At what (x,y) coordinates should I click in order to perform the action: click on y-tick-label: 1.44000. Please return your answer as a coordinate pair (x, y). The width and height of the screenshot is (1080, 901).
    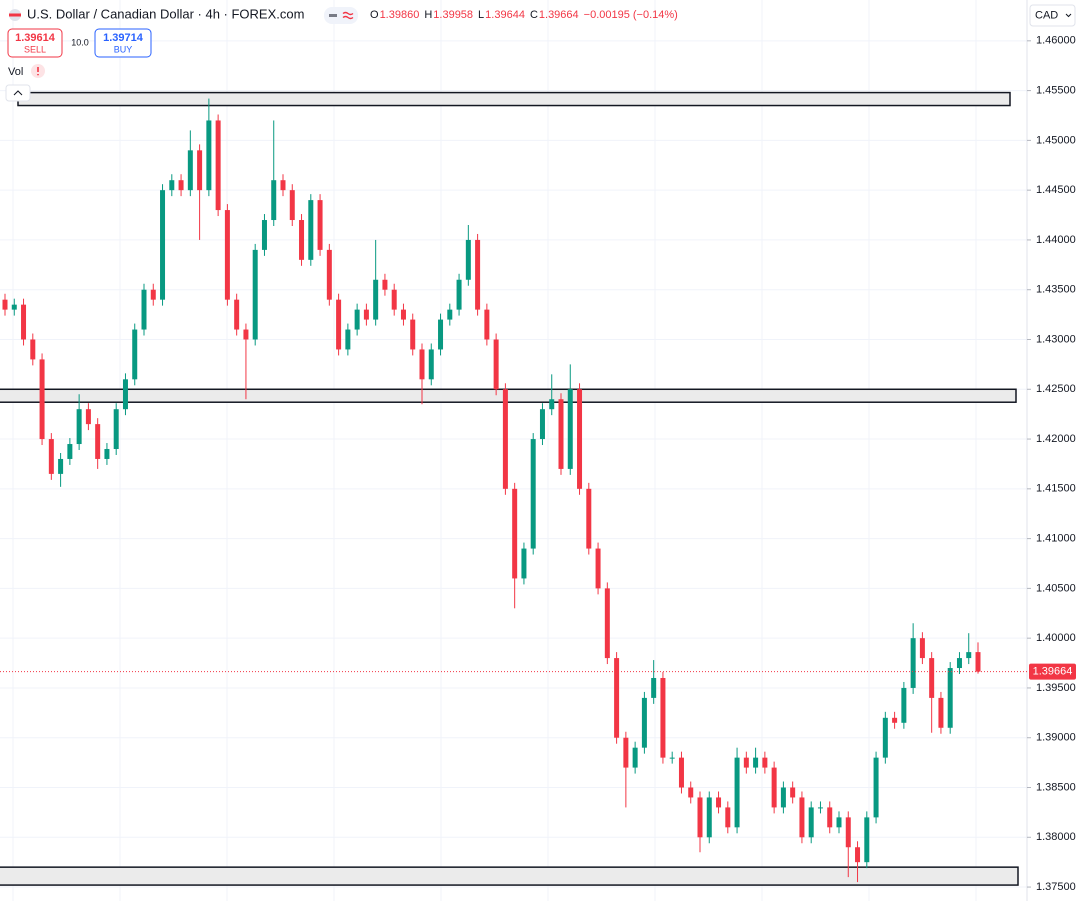
    Looking at the image, I should click on (1056, 240).